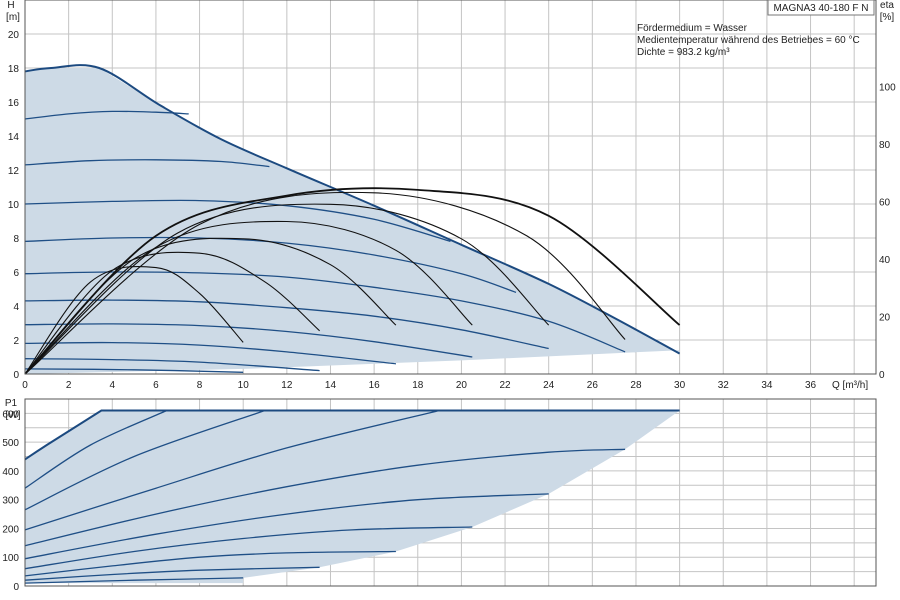 This screenshot has height=600, width=900. I want to click on eta-tick-label: 80, so click(885, 145).